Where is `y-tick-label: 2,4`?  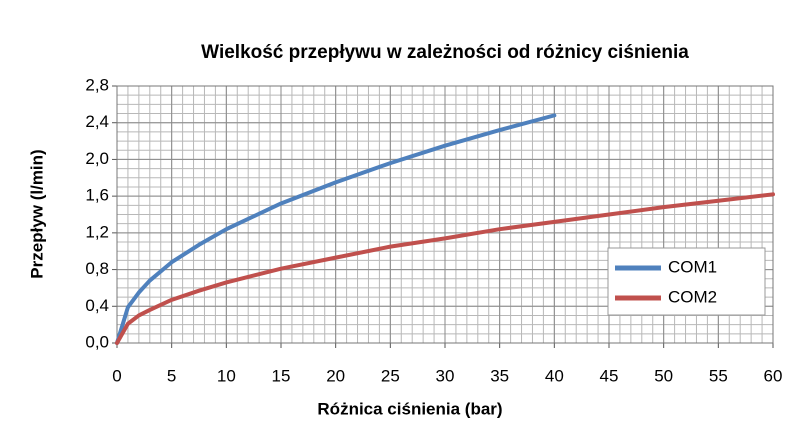 y-tick-label: 2,4 is located at coordinates (97, 121).